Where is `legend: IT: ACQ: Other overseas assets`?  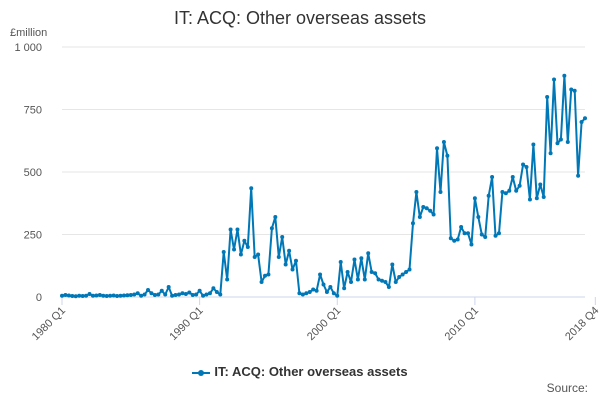 legend: IT: ACQ: Other overseas assets is located at coordinates (300, 371).